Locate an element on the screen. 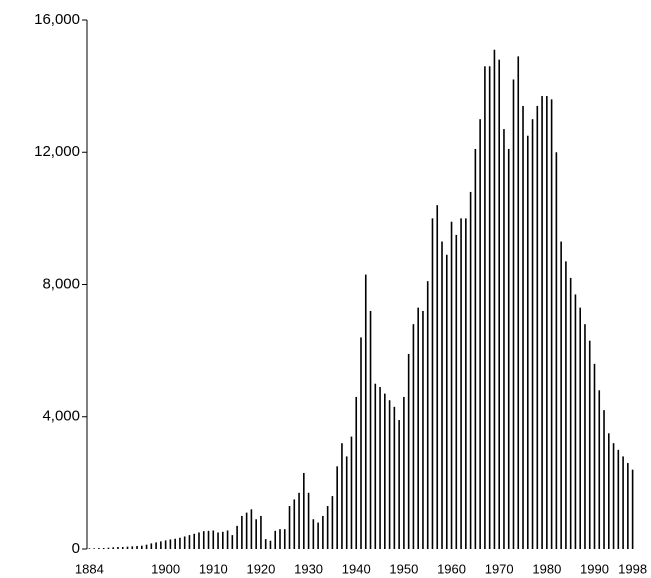 The width and height of the screenshot is (651, 578). x-tick-label: 1930 is located at coordinates (308, 568).